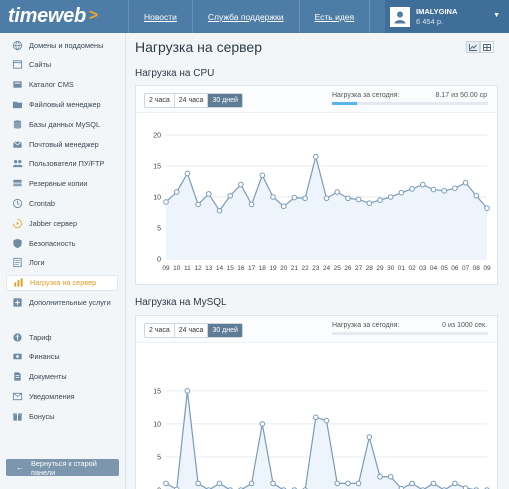 The width and height of the screenshot is (509, 489). Describe the element at coordinates (52, 396) in the screenshot. I see `sidebar-item-label: Уведомления` at that location.